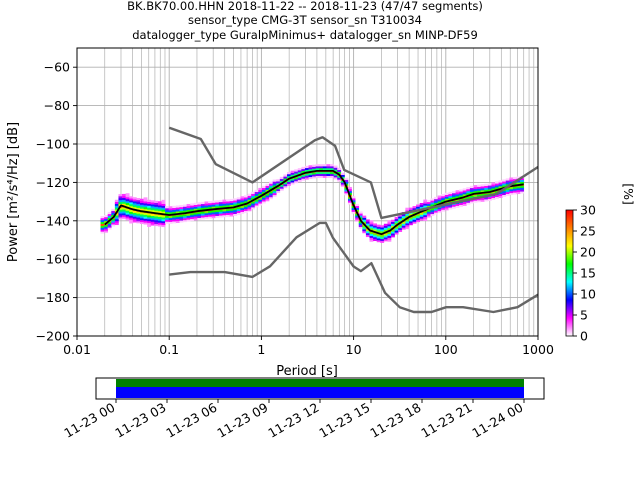 This screenshot has width=640, height=480. What do you see at coordinates (588, 294) in the screenshot?
I see `colorbar-tick-label: 10` at bounding box center [588, 294].